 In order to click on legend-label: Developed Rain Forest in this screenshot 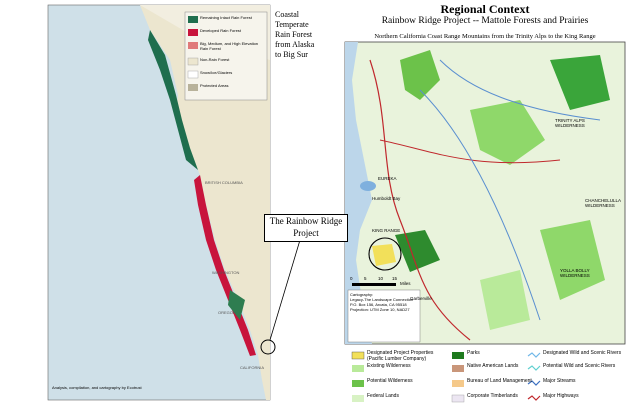, I will do `click(220, 30)`.